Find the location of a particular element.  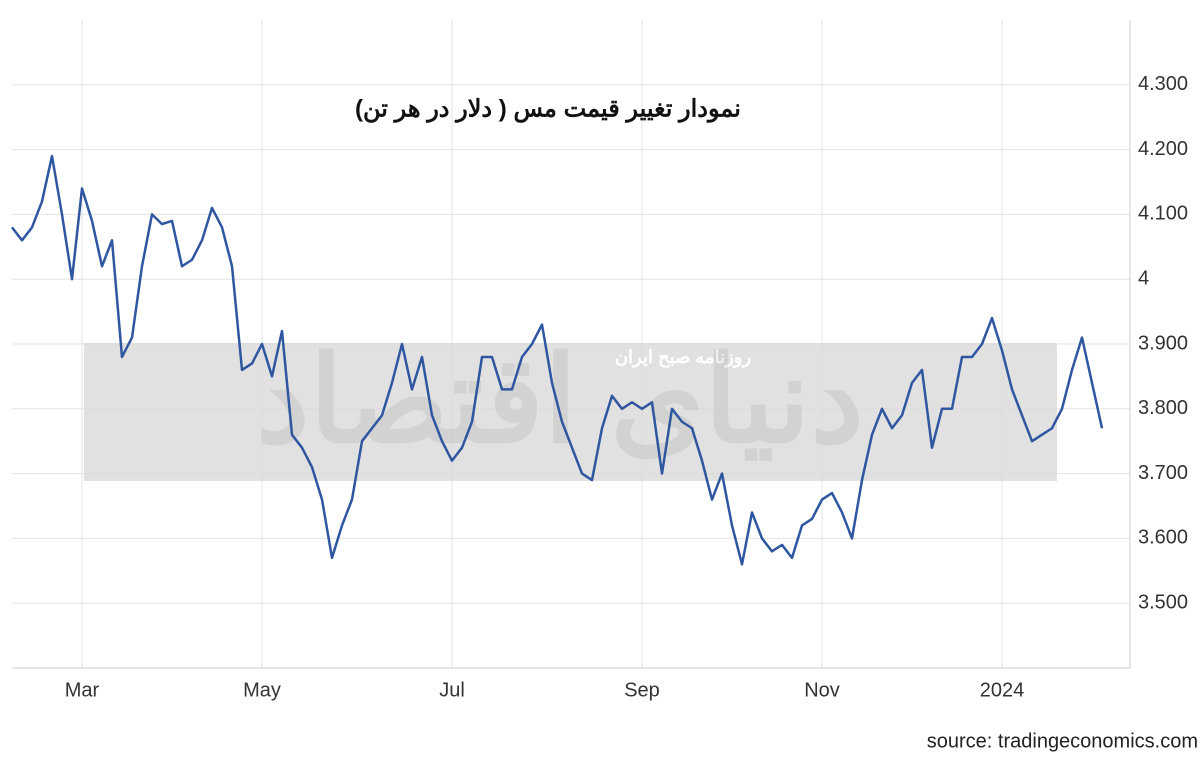

x-tick-label: Nov is located at coordinates (822, 690).